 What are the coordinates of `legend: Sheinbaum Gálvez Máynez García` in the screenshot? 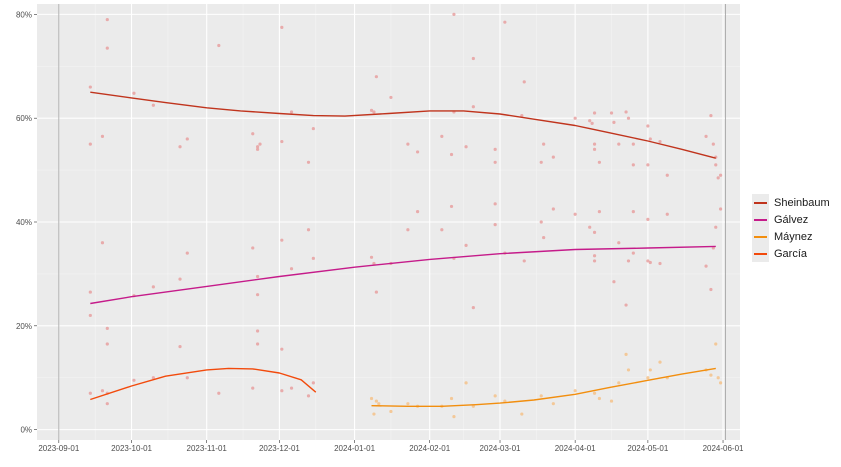 It's located at (791, 228).